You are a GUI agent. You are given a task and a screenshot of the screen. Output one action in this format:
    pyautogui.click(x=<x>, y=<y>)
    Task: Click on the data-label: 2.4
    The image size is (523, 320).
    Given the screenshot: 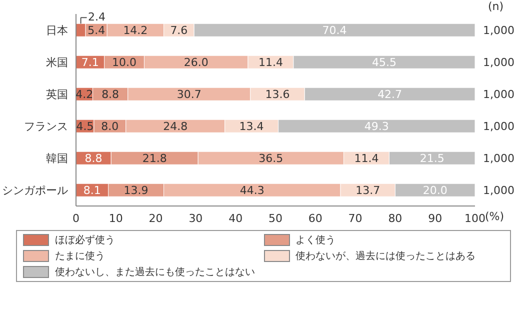 What is the action you would take?
    pyautogui.click(x=97, y=17)
    